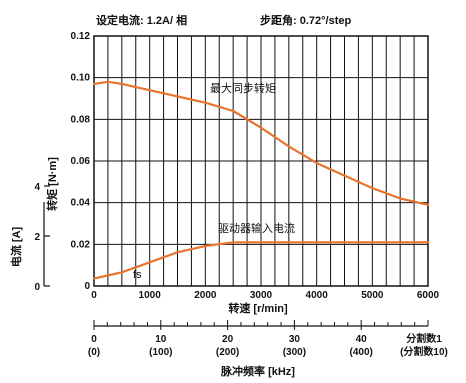  I want to click on current-tick-label: 0, so click(37, 287).